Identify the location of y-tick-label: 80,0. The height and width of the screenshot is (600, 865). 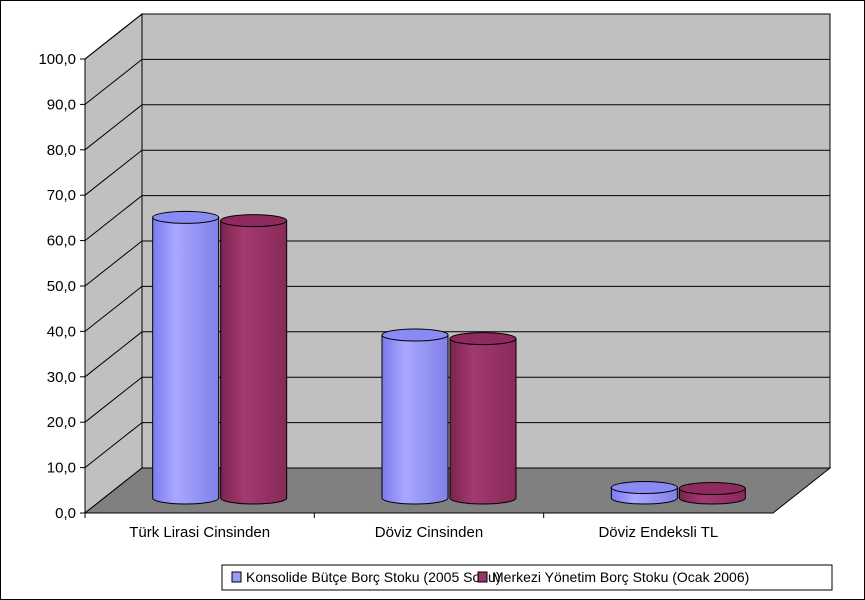
(61, 150).